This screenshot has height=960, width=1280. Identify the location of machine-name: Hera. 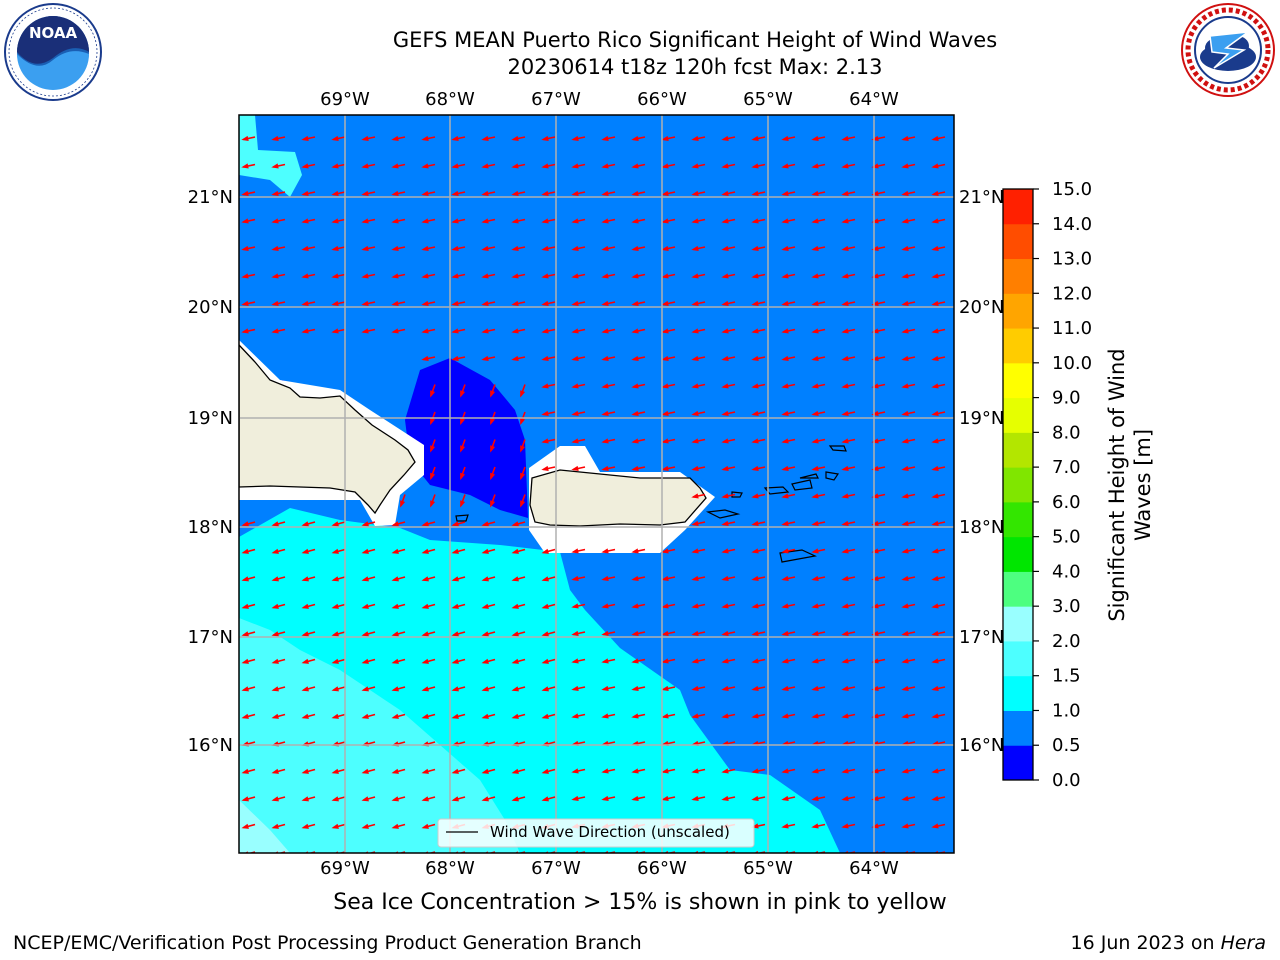
(1243, 943).